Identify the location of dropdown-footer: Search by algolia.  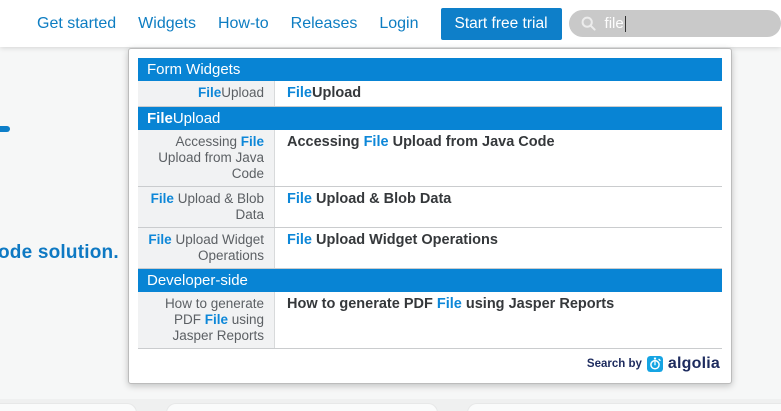
(430, 361).